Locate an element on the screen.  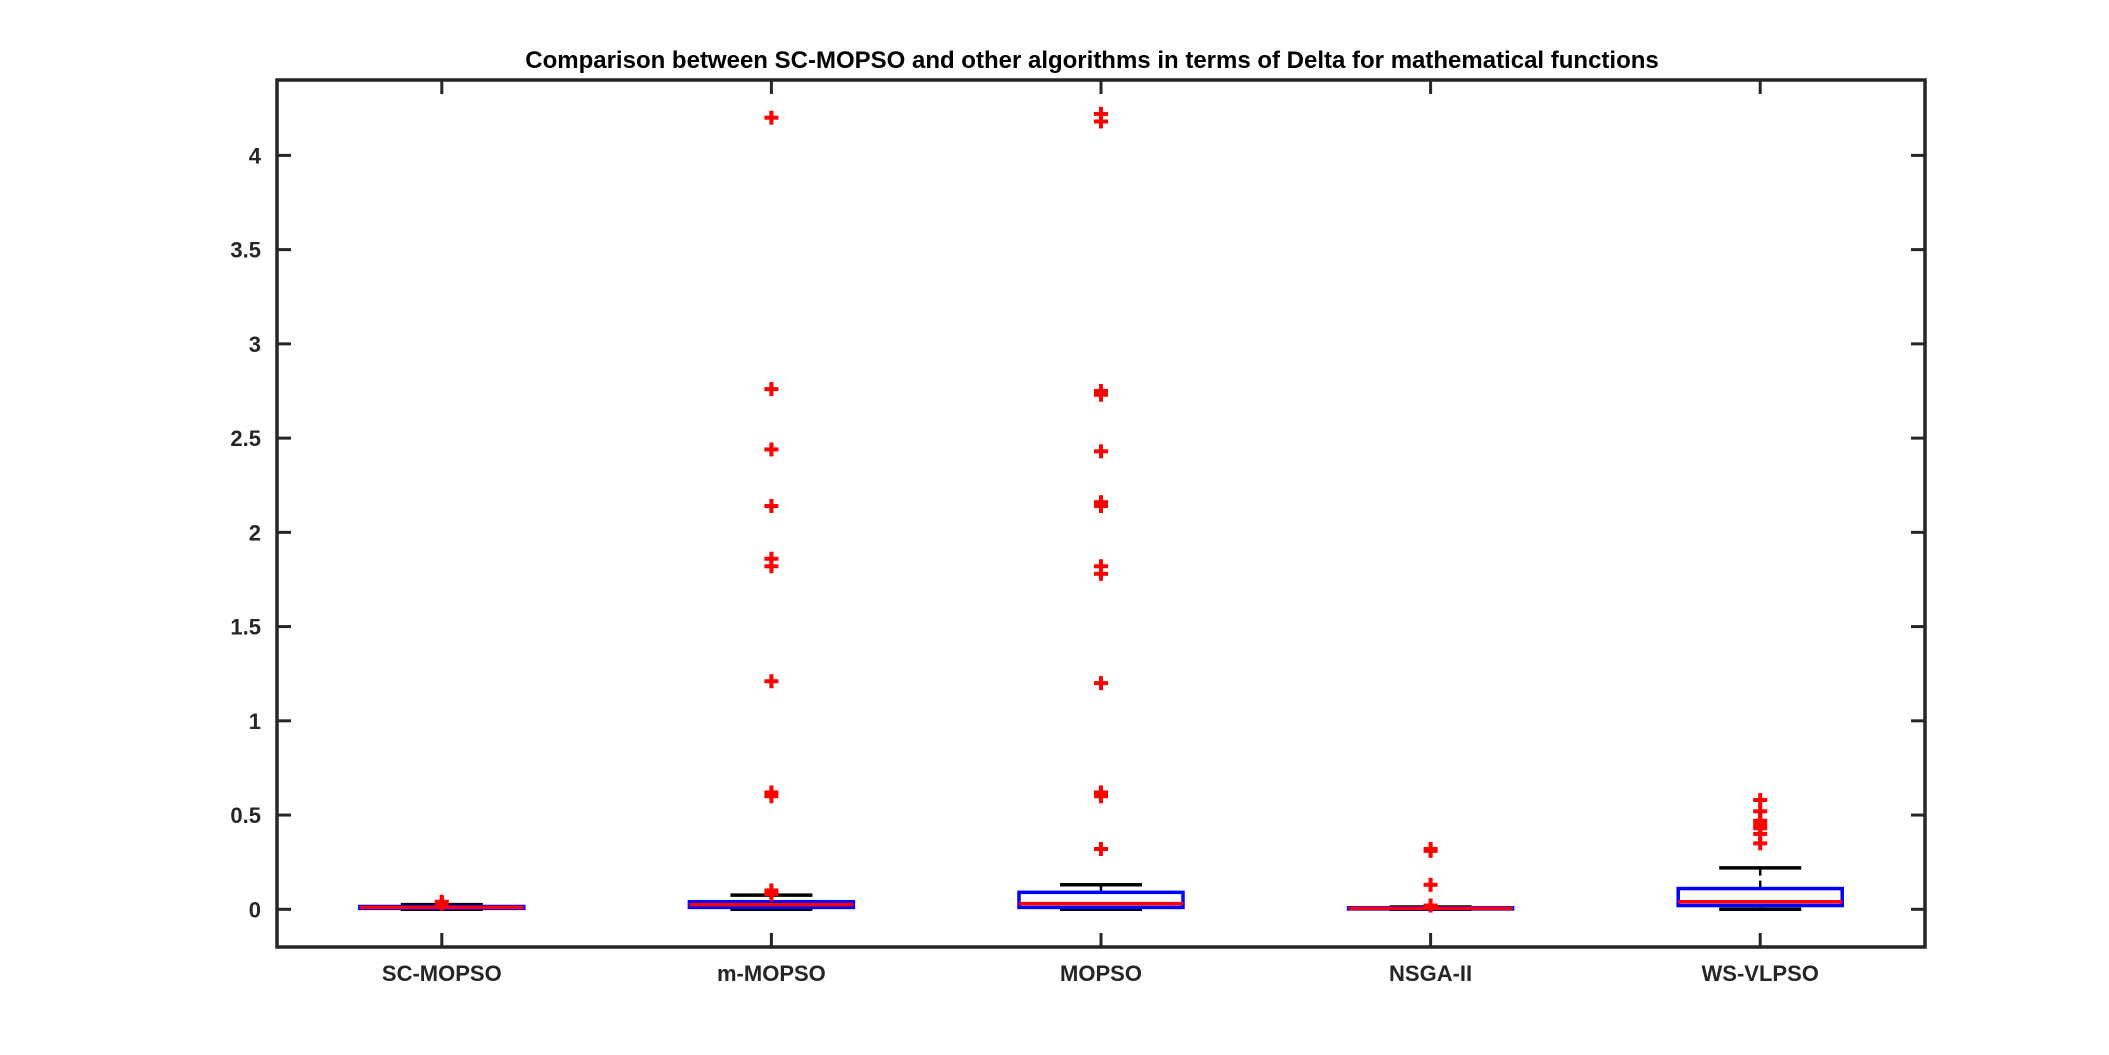
x-tick-label: MOPSO is located at coordinates (1101, 973).